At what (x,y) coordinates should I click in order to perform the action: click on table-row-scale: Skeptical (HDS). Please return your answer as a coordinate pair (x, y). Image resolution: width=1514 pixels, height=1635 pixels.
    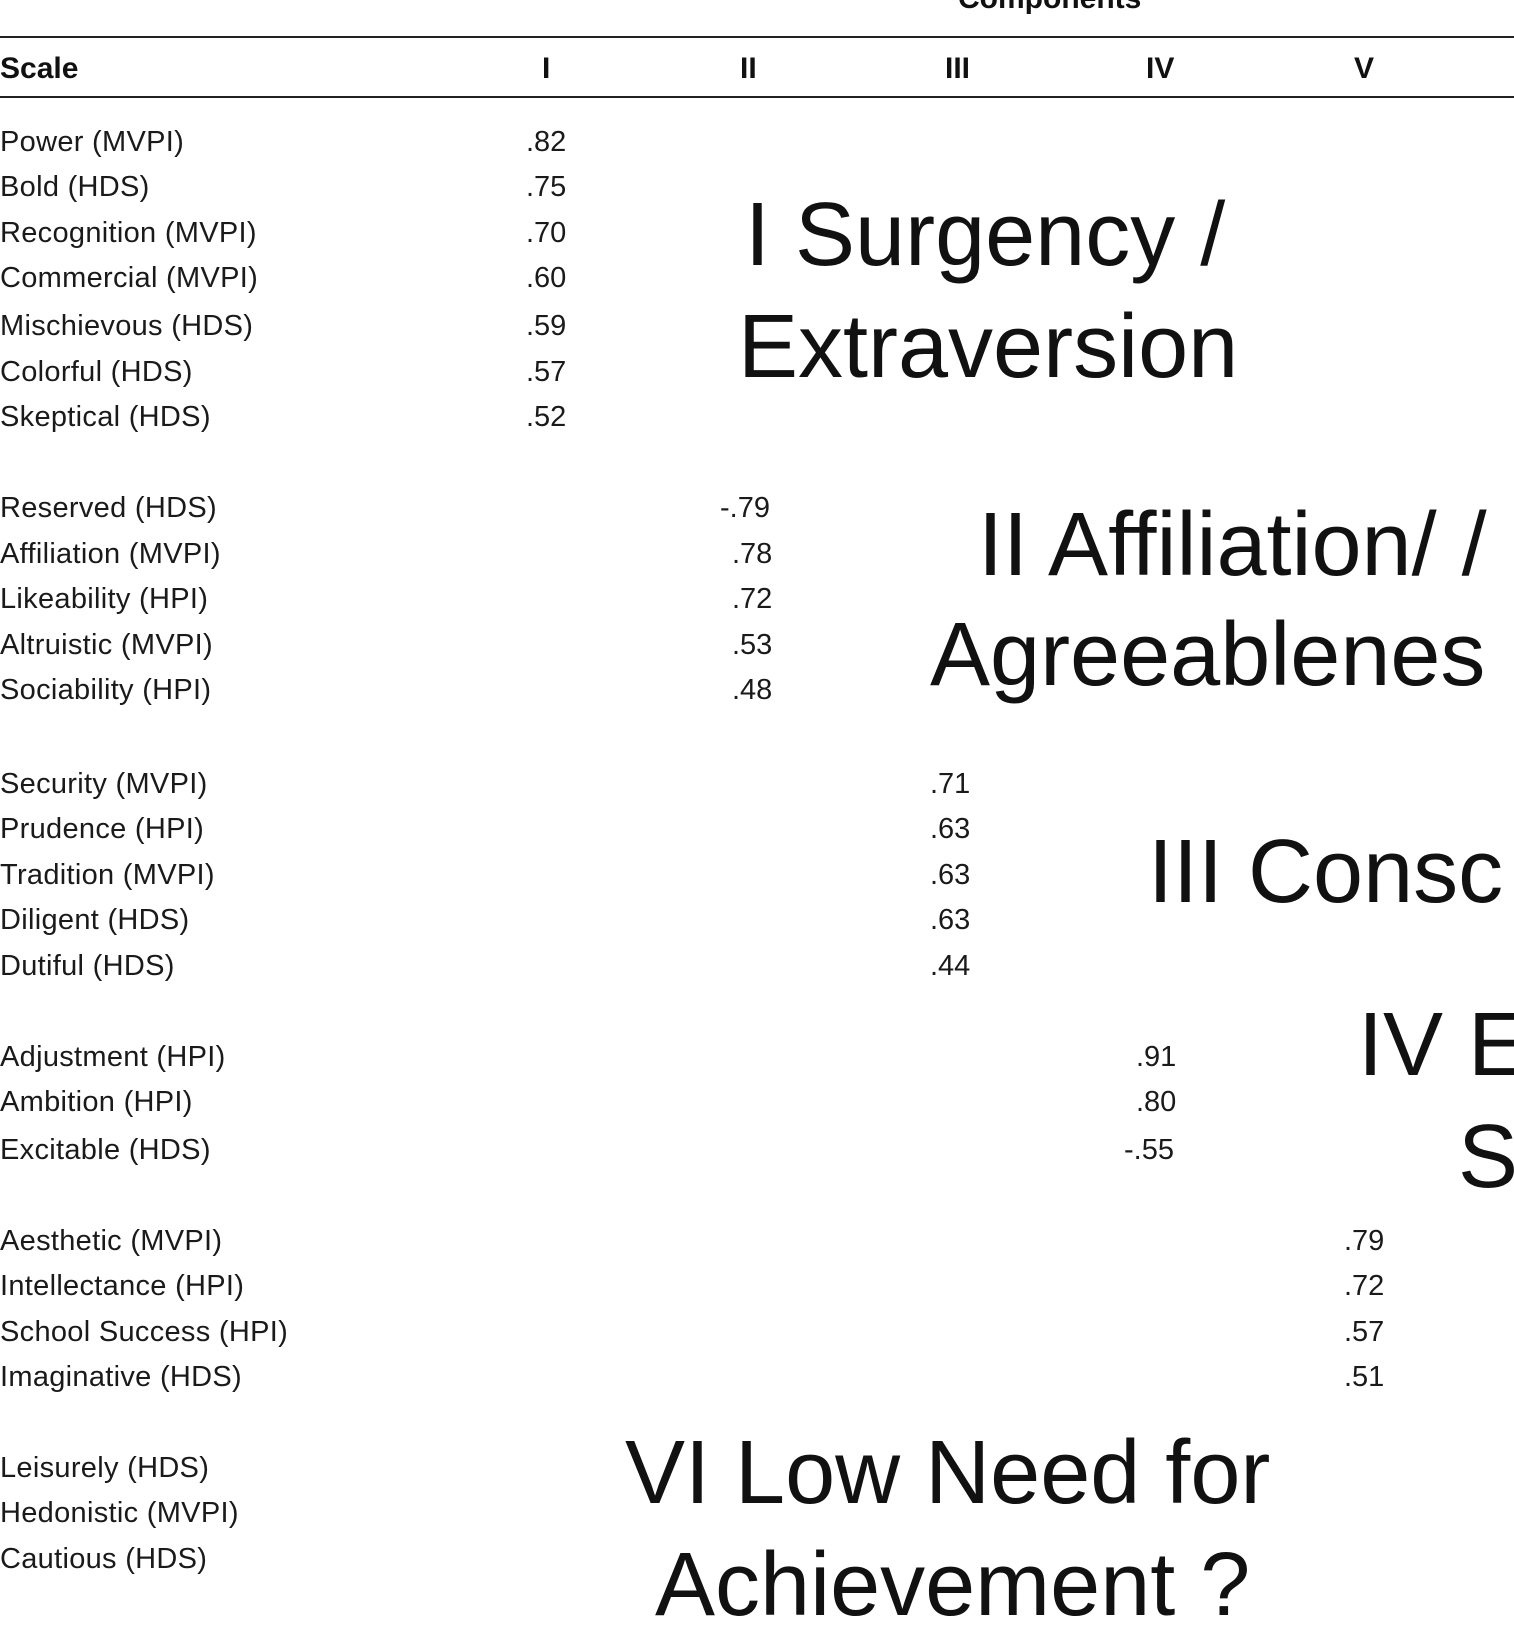
    Looking at the image, I should click on (105, 417).